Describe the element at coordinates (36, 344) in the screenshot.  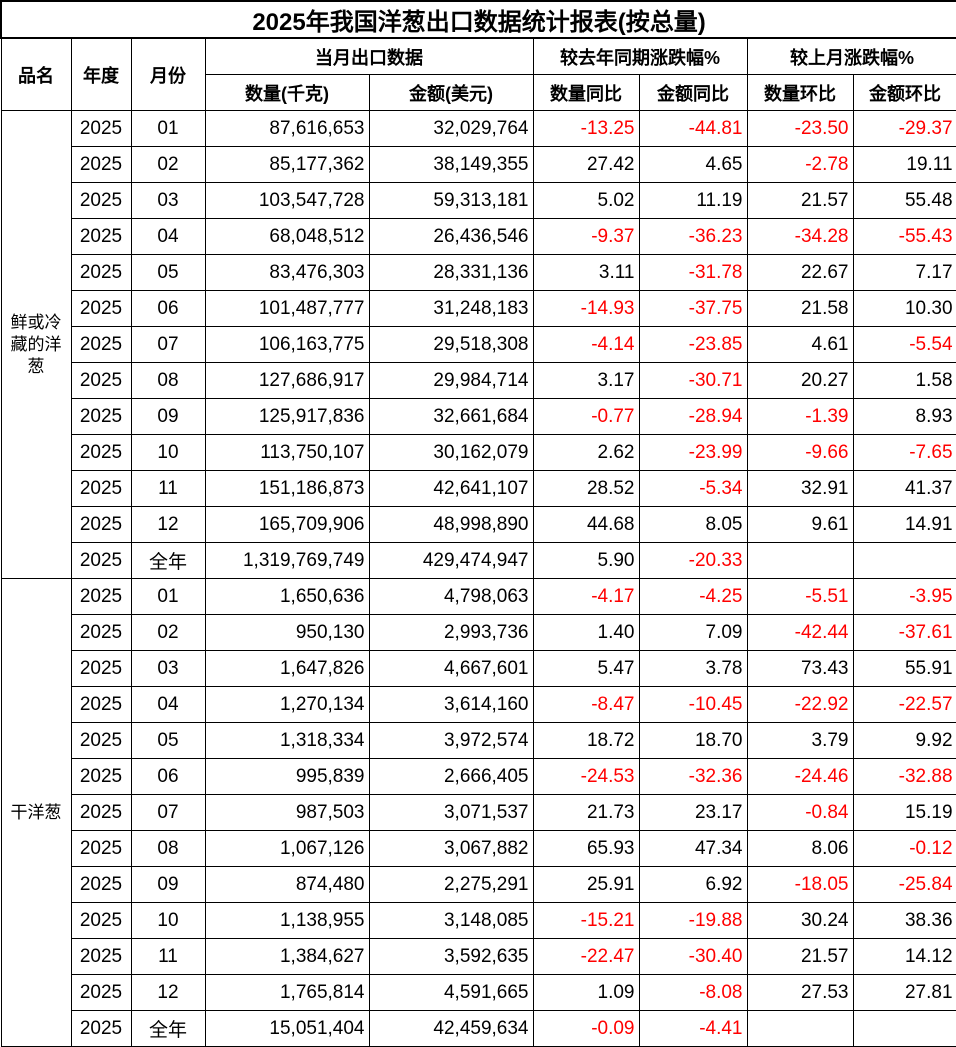
I see `product-name: 鲜或冷藏的洋葱` at that location.